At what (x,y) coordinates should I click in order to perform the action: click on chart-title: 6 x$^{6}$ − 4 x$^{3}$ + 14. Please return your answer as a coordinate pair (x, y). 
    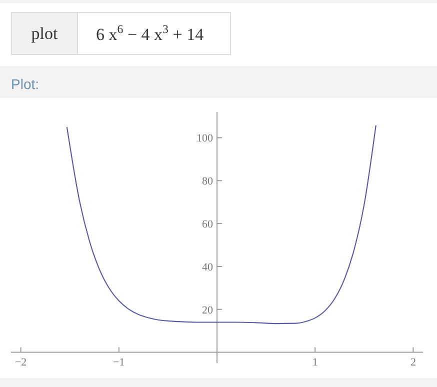
    Looking at the image, I should click on (150, 33).